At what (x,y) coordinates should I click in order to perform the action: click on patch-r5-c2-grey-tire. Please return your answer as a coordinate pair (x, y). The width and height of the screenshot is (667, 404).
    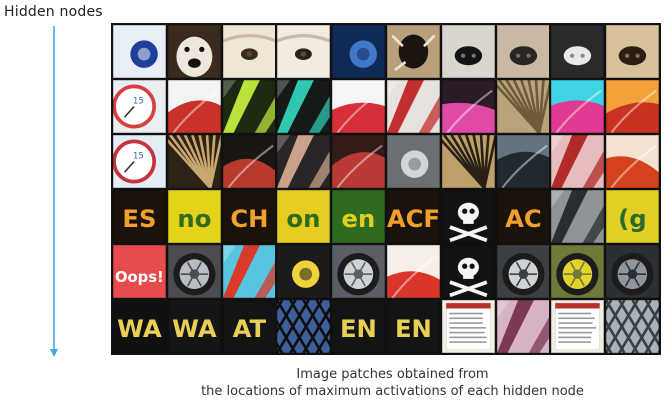
    Looking at the image, I should click on (194, 271).